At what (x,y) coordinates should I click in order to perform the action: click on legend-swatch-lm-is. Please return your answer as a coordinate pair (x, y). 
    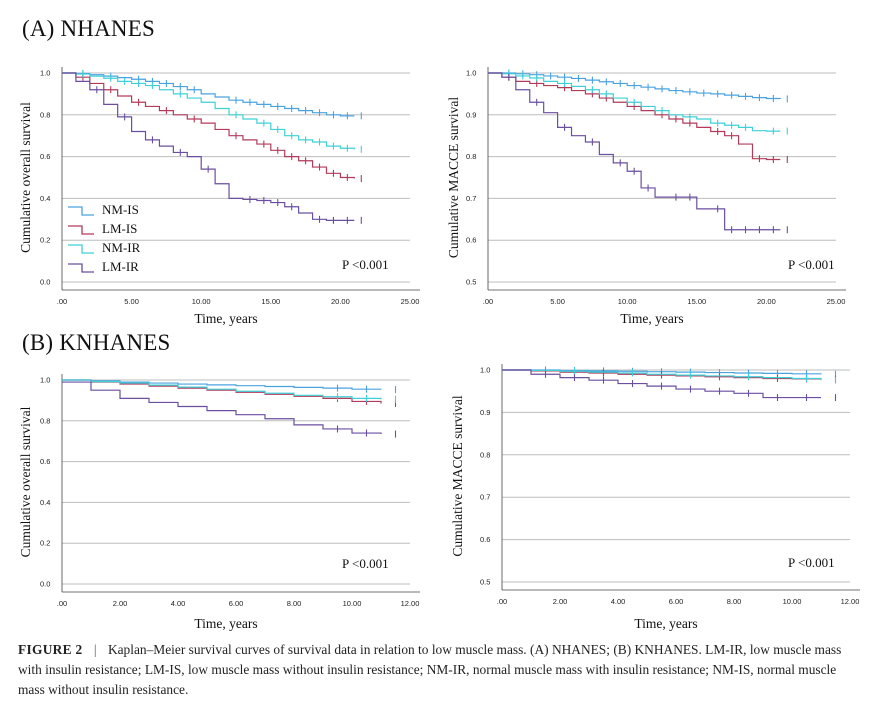
    Looking at the image, I should click on (81, 230).